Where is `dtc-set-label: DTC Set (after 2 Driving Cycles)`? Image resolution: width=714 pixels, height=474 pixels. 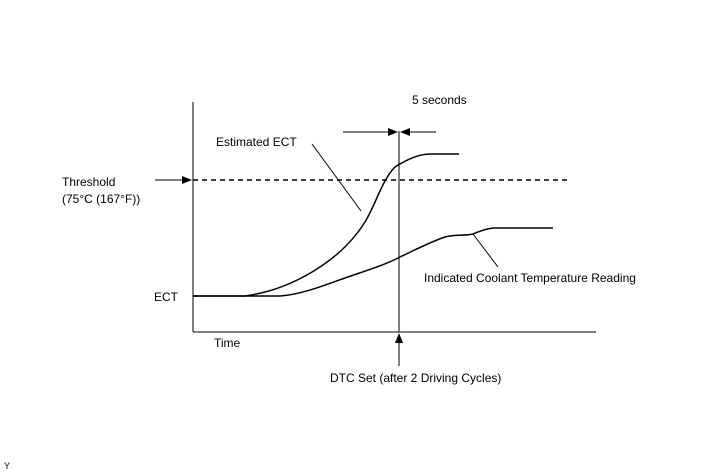
dtc-set-label: DTC Set (after 2 Driving Cycles) is located at coordinates (415, 378).